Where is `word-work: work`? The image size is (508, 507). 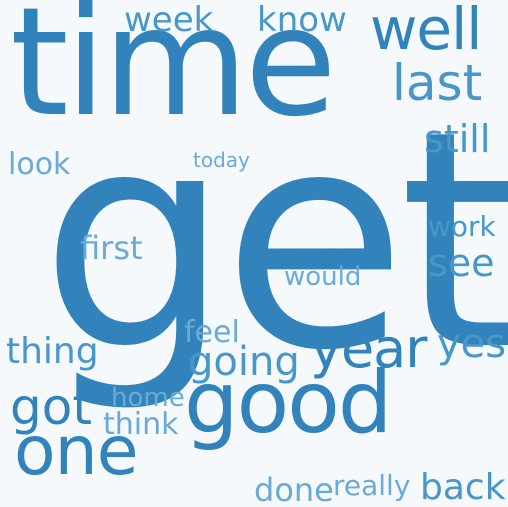
word-work: work is located at coordinates (462, 226).